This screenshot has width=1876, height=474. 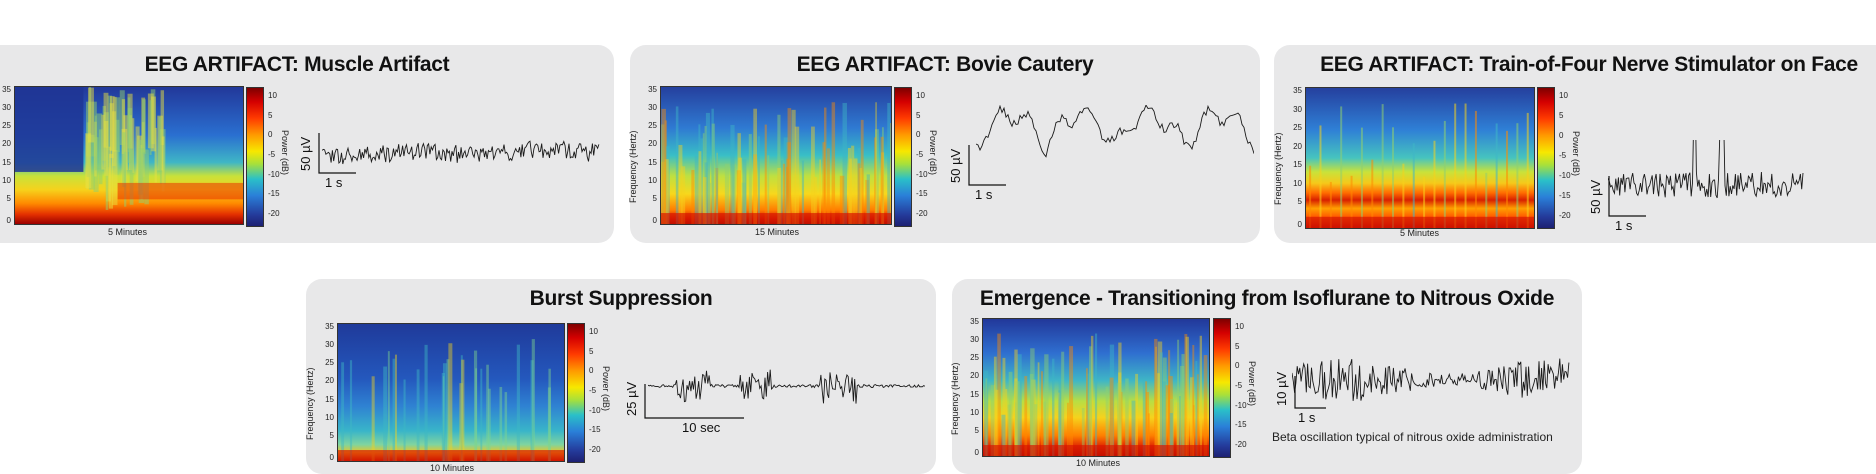 I want to click on scale-bar-voltage-label: 25 µV, so click(x=631, y=398).